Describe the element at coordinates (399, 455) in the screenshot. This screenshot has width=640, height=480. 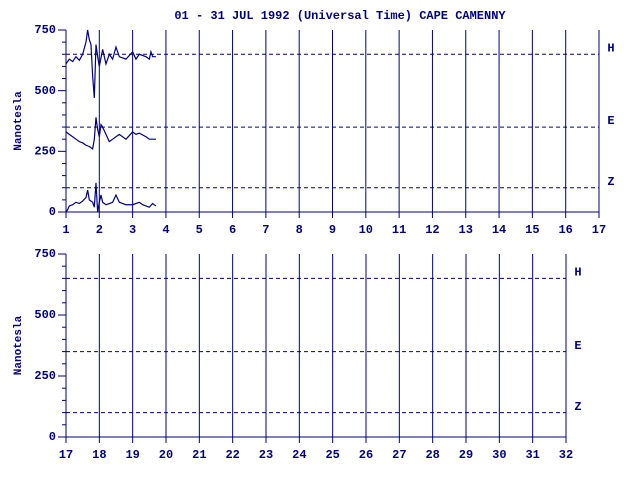
I see `x-tick-label: 27` at that location.